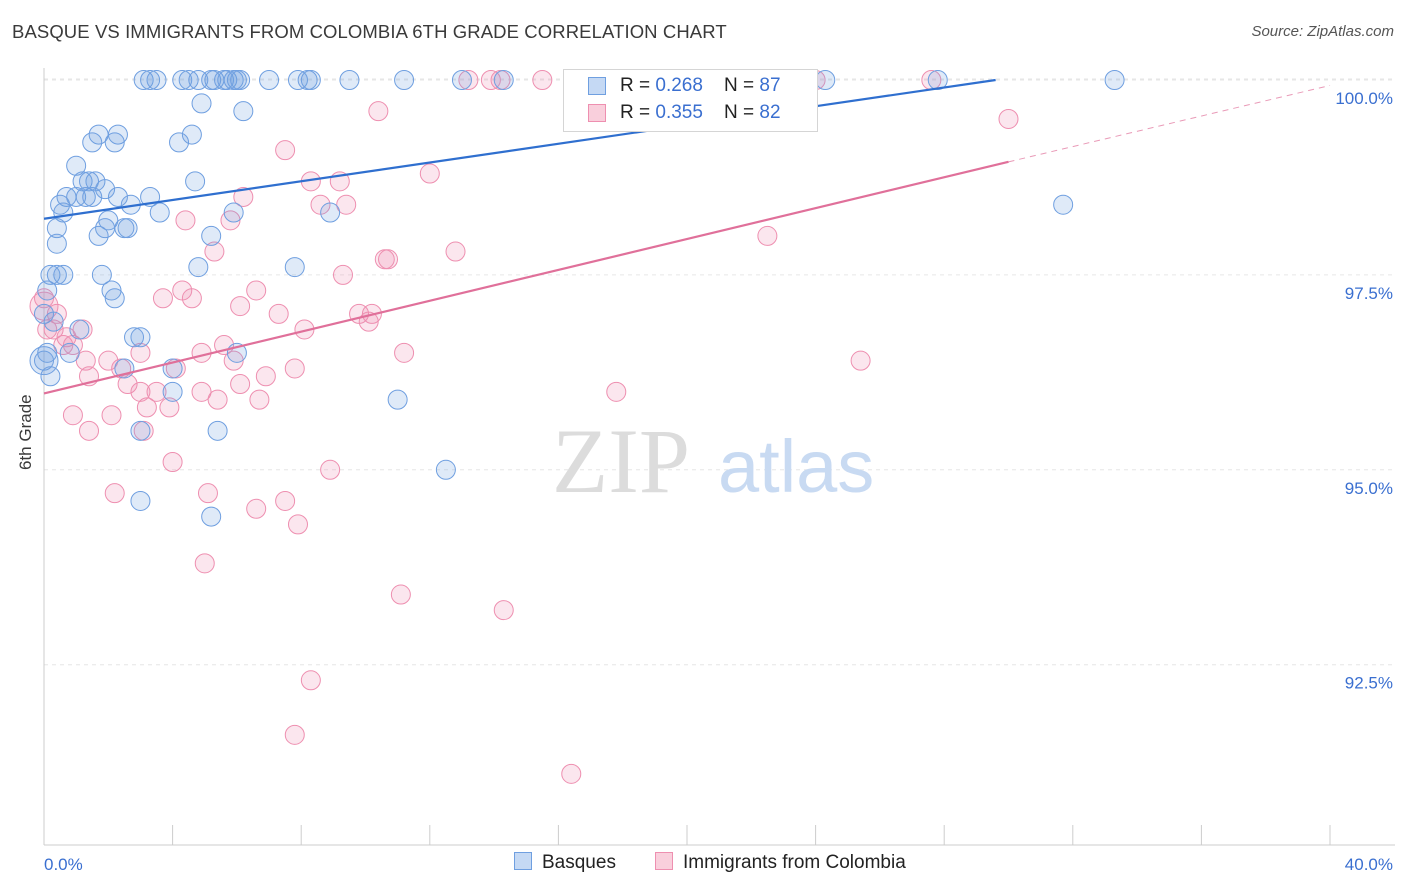 The image size is (1406, 892). What do you see at coordinates (519, 149) in the screenshot?
I see `trend-line-basques` at bounding box center [519, 149].